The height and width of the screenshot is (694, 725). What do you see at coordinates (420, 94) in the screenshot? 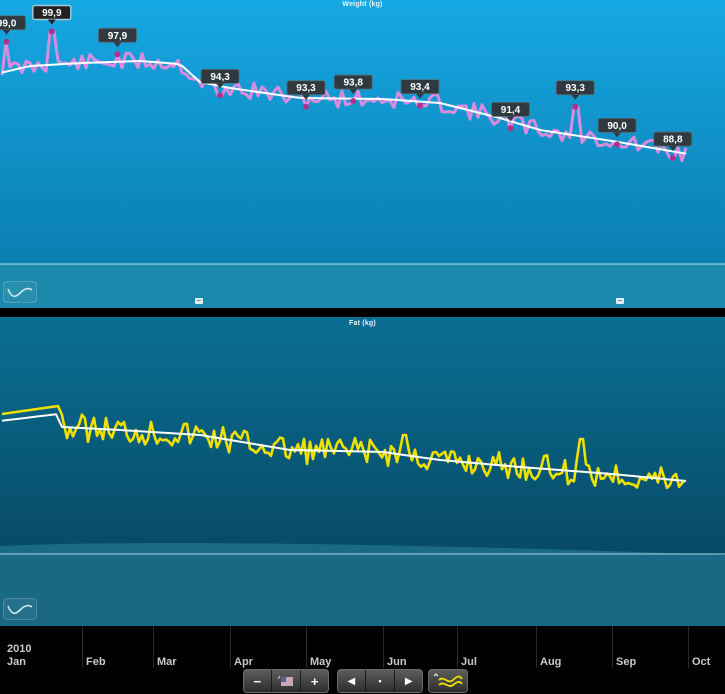
I see `weight-data-label: 93,4` at bounding box center [420, 94].